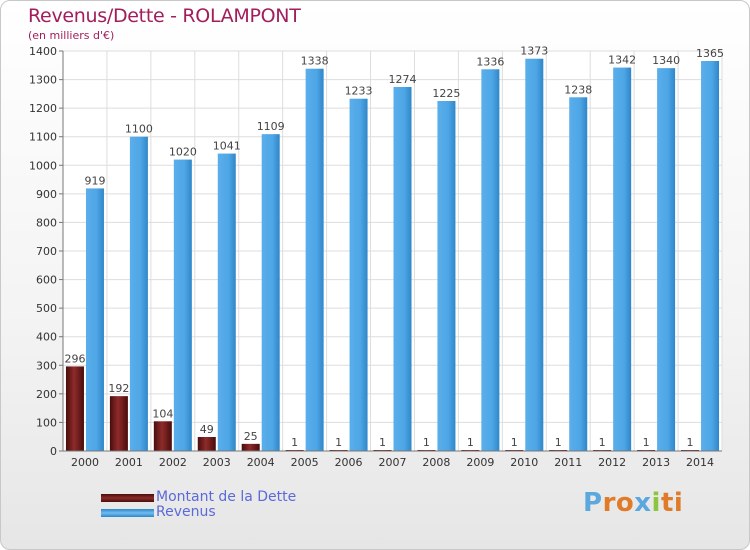 Image resolution: width=750 pixels, height=550 pixels. Describe the element at coordinates (643, 503) in the screenshot. I see `logo-letter: x` at that location.